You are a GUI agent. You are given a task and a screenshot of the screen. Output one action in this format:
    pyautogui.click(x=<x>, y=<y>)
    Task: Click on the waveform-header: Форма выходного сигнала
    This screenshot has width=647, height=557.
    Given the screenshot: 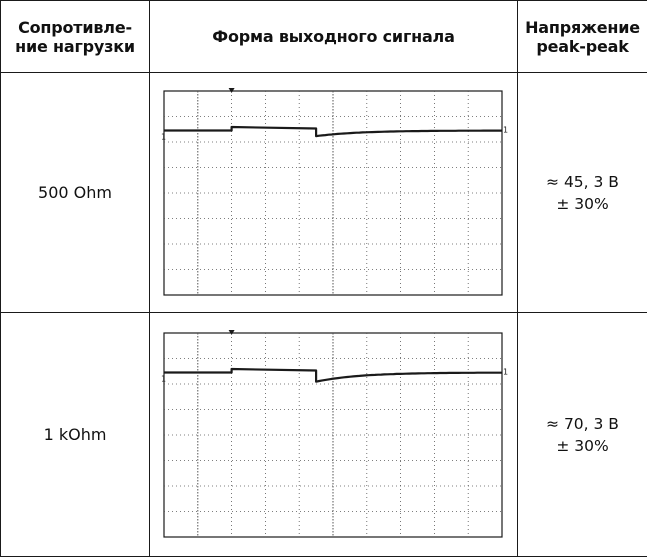 What is the action you would take?
    pyautogui.click(x=334, y=37)
    